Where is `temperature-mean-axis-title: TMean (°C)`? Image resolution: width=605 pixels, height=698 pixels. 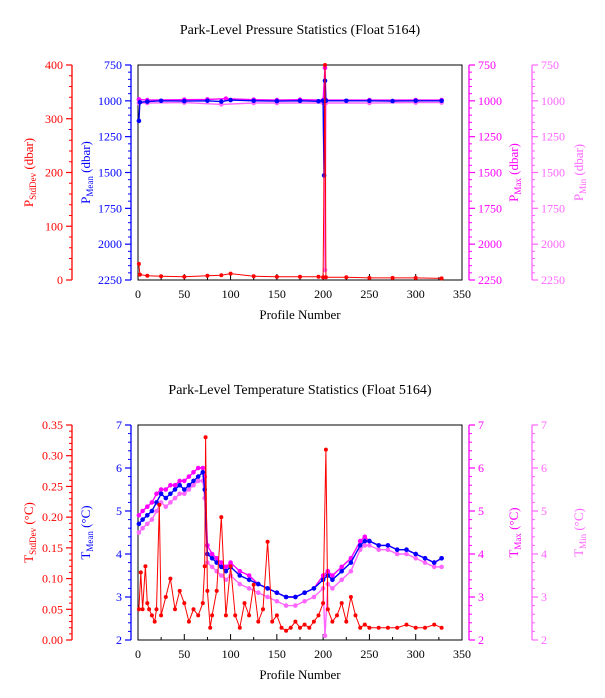 temperature-mean-axis-title: TMean (°C) is located at coordinates (86, 532).